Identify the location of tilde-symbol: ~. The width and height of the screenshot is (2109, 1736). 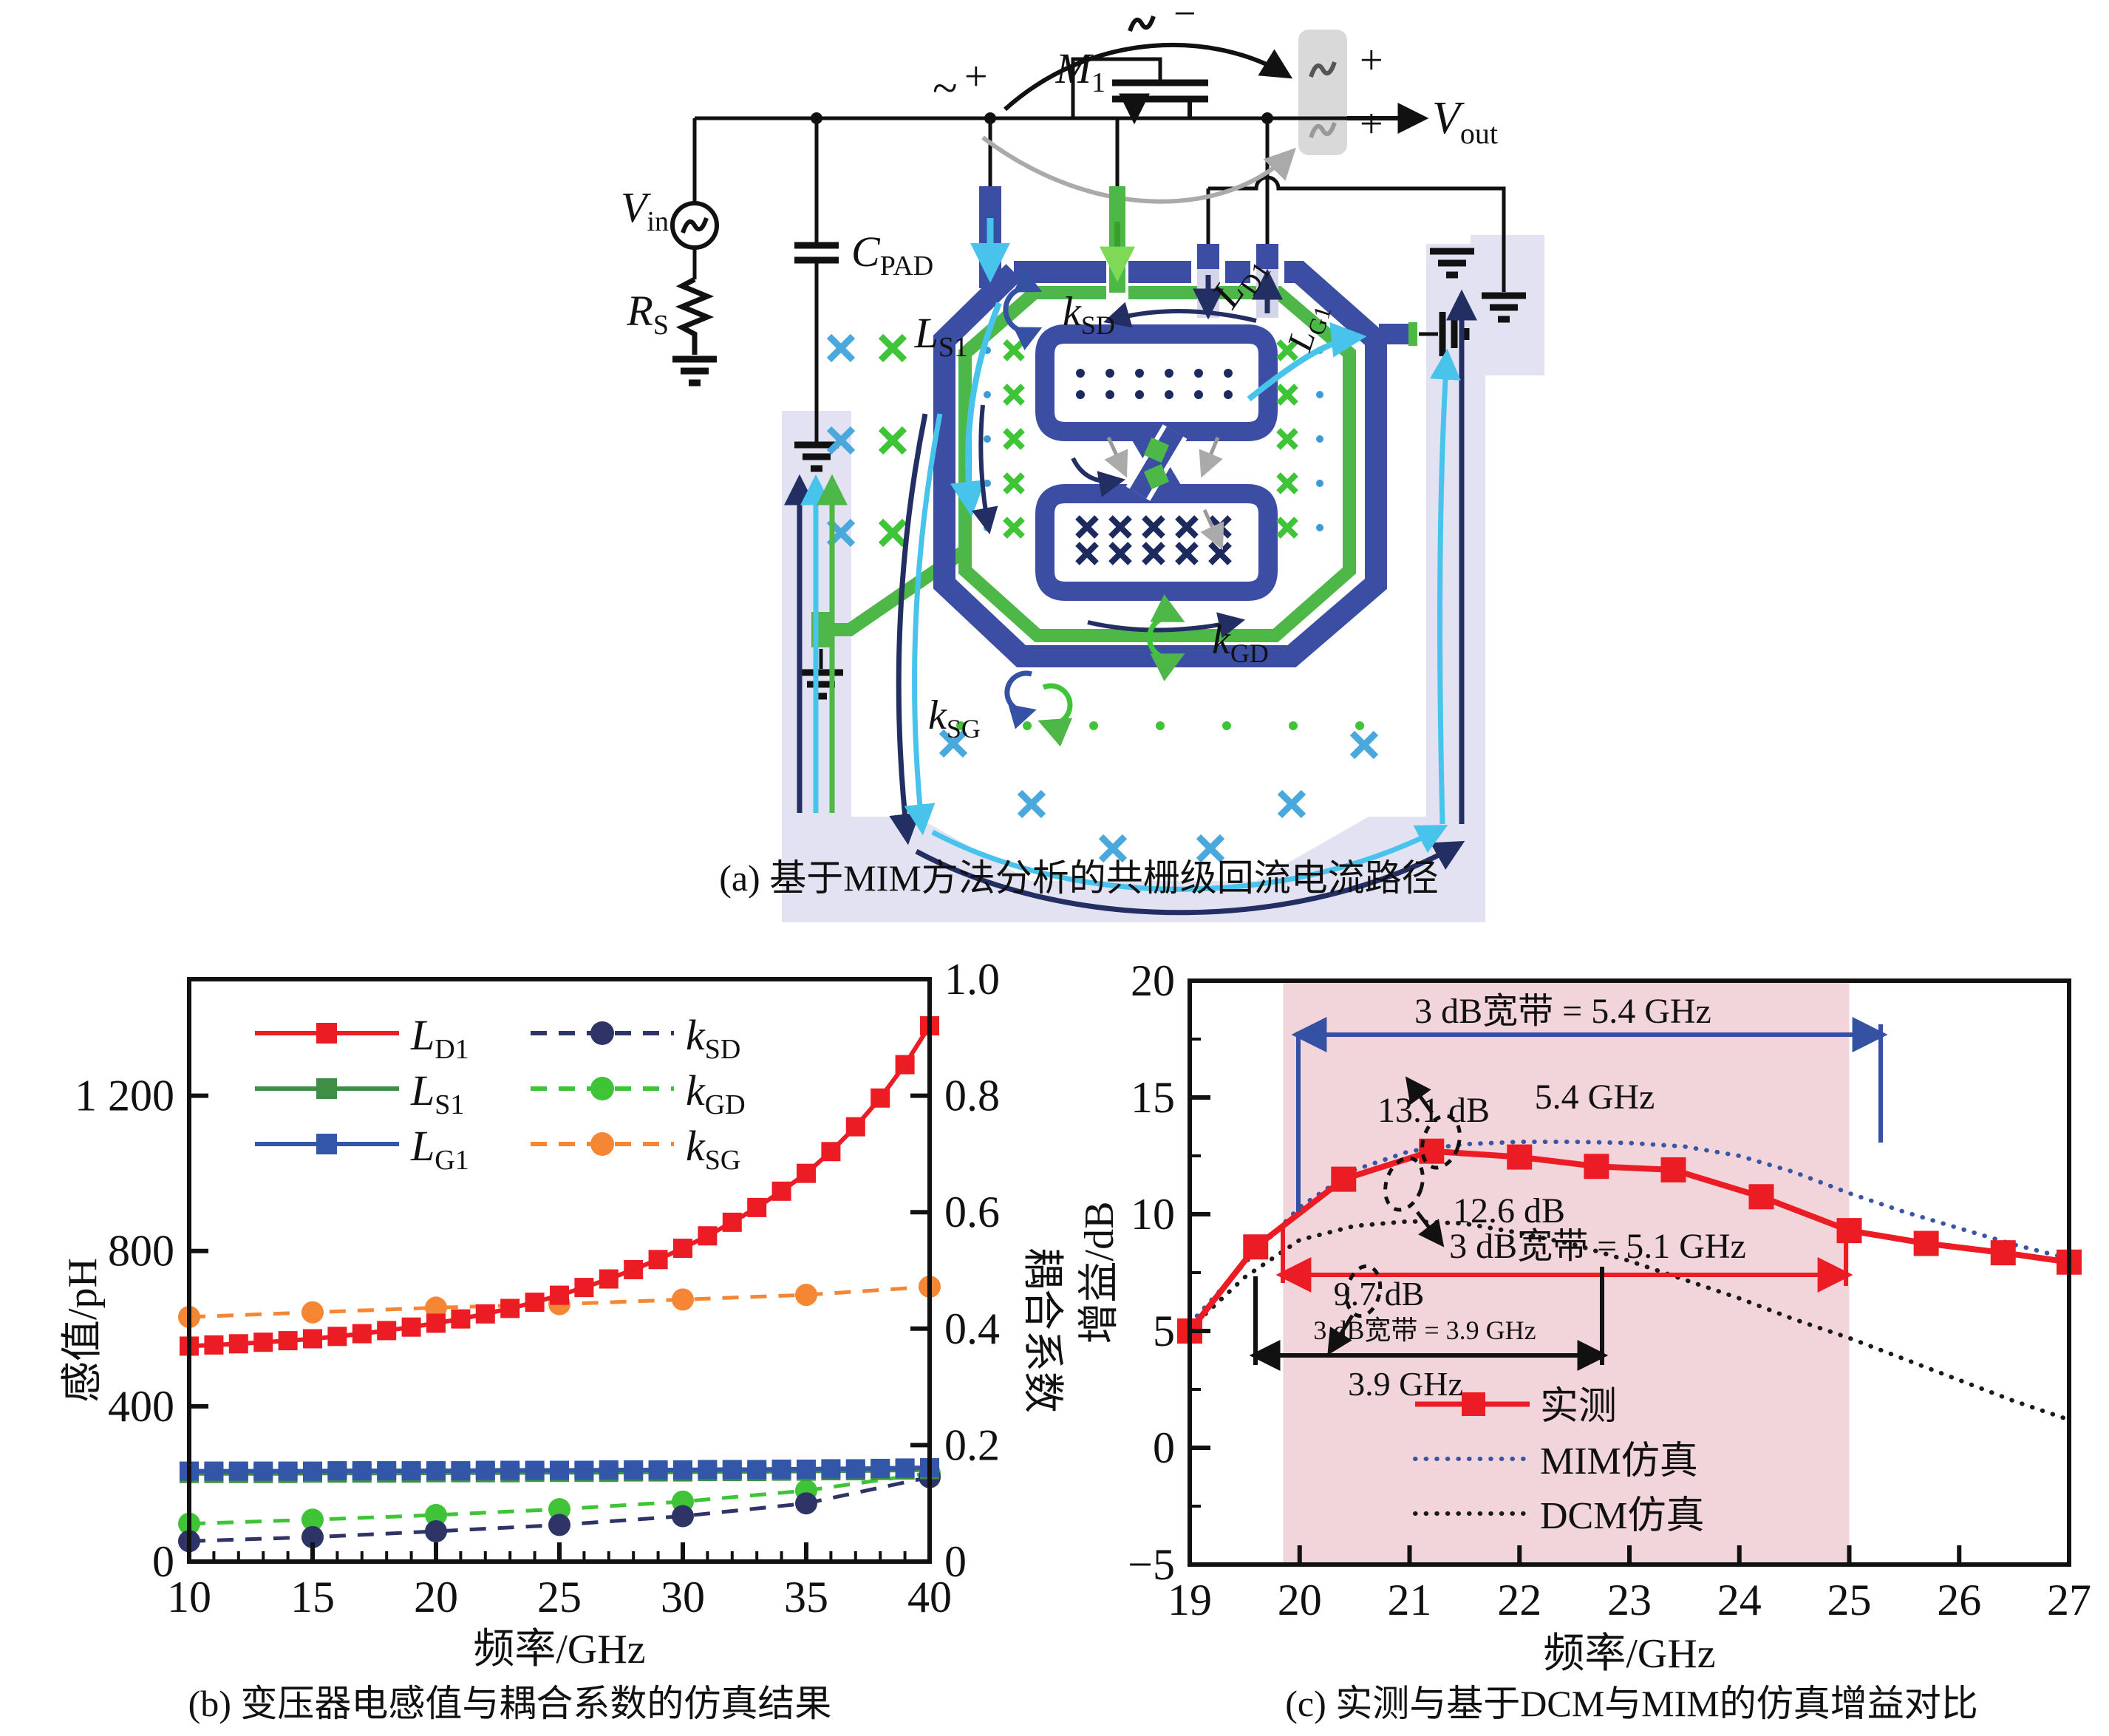
(945, 89).